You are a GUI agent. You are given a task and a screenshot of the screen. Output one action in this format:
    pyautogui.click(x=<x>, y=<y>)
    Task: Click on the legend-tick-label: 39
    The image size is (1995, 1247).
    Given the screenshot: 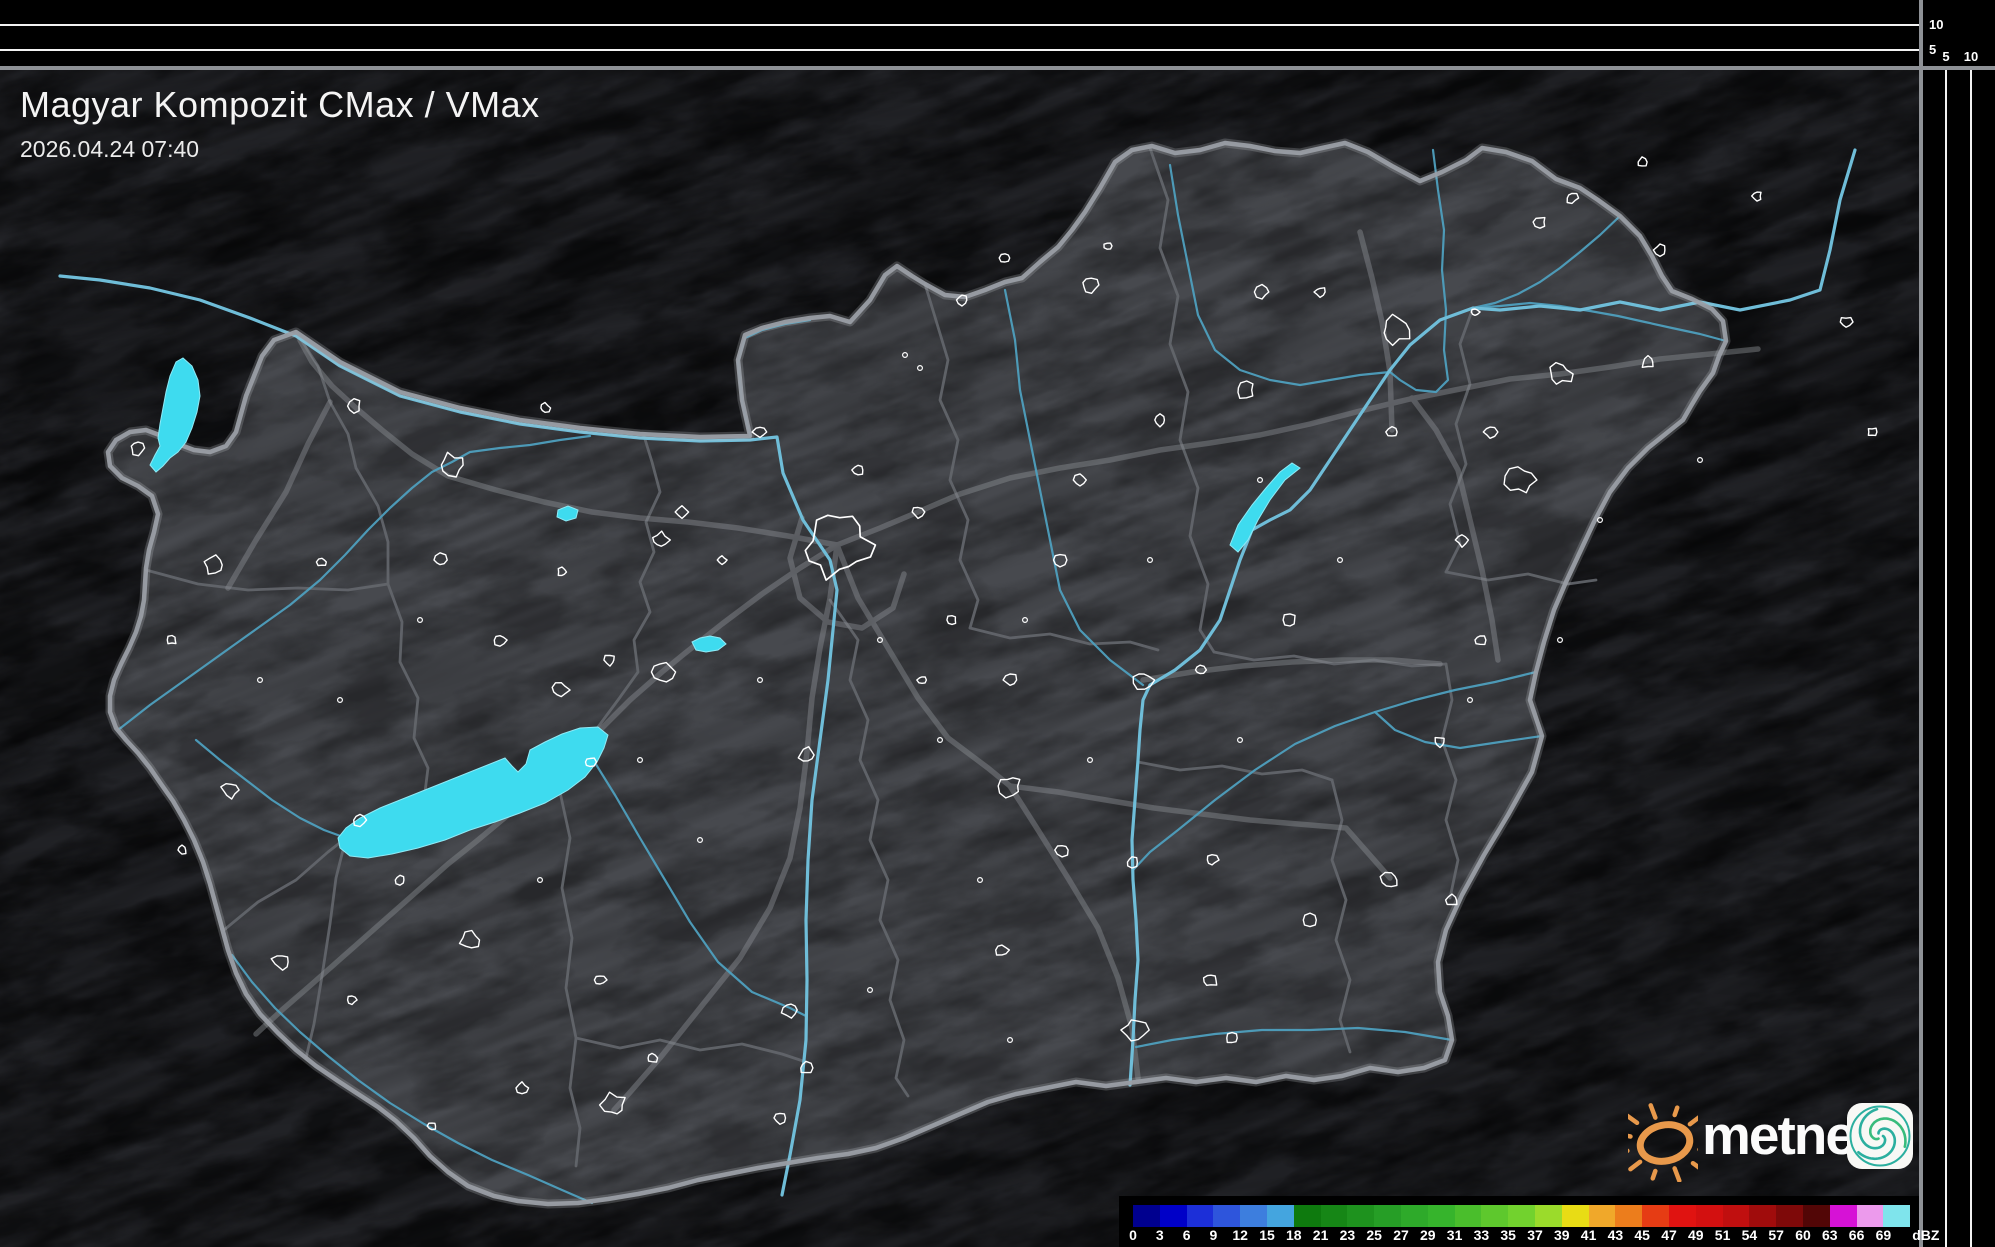 What is the action you would take?
    pyautogui.click(x=1562, y=1235)
    